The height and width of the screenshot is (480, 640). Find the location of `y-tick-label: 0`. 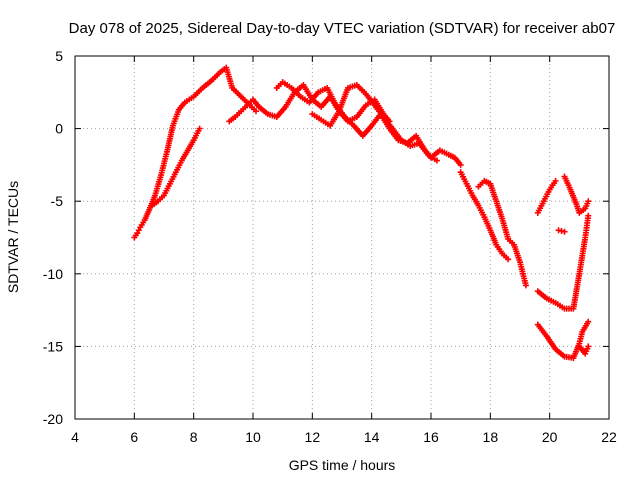

y-tick-label: 0 is located at coordinates (59, 129).